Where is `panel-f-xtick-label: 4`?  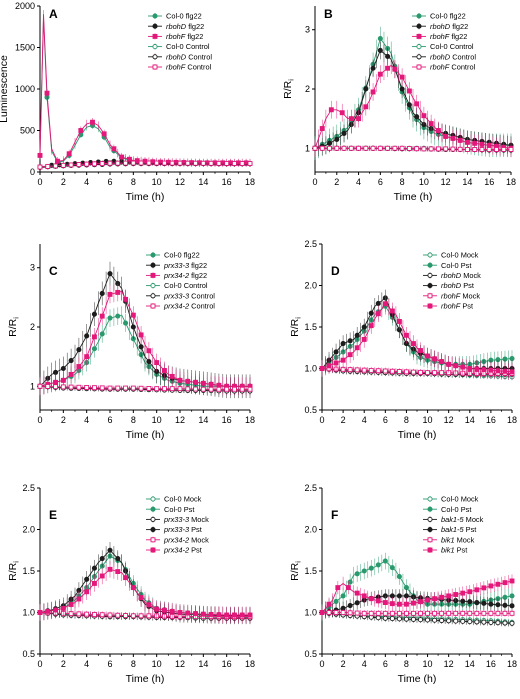
panel-f-xtick-label: 4 is located at coordinates (364, 664).